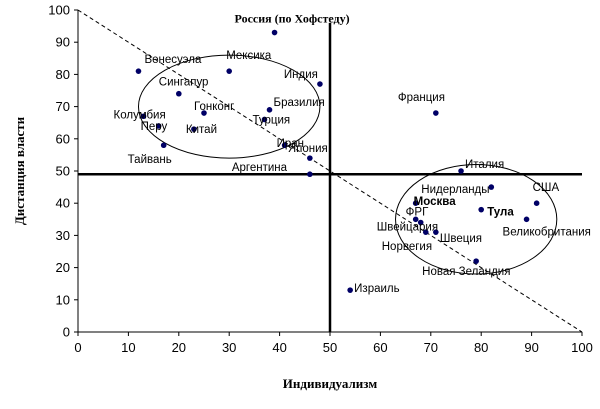 Image resolution: width=600 pixels, height=409 pixels. Describe the element at coordinates (63, 138) in the screenshot. I see `y-tick-label: 60` at that location.